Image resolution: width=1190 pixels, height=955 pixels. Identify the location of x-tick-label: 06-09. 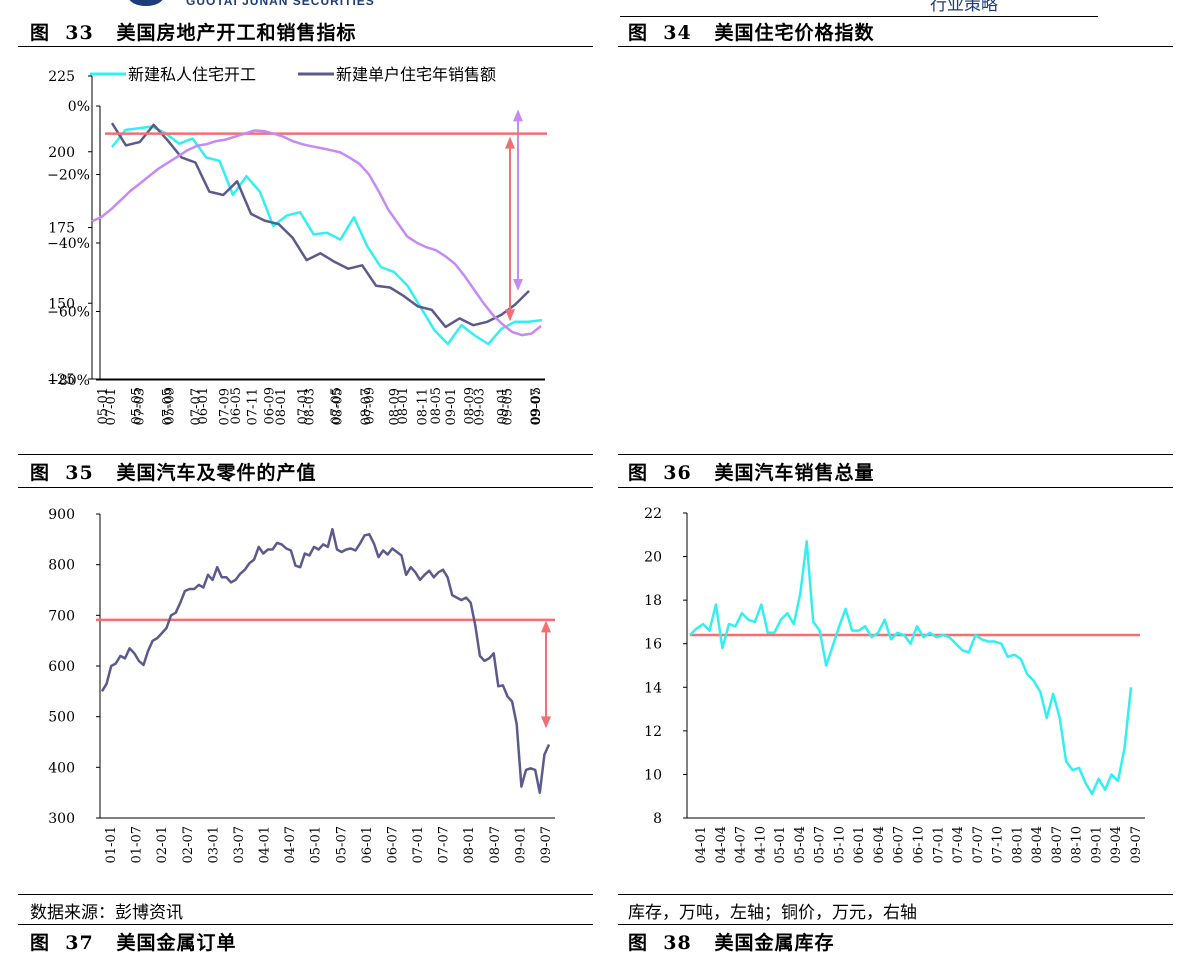
(270, 405).